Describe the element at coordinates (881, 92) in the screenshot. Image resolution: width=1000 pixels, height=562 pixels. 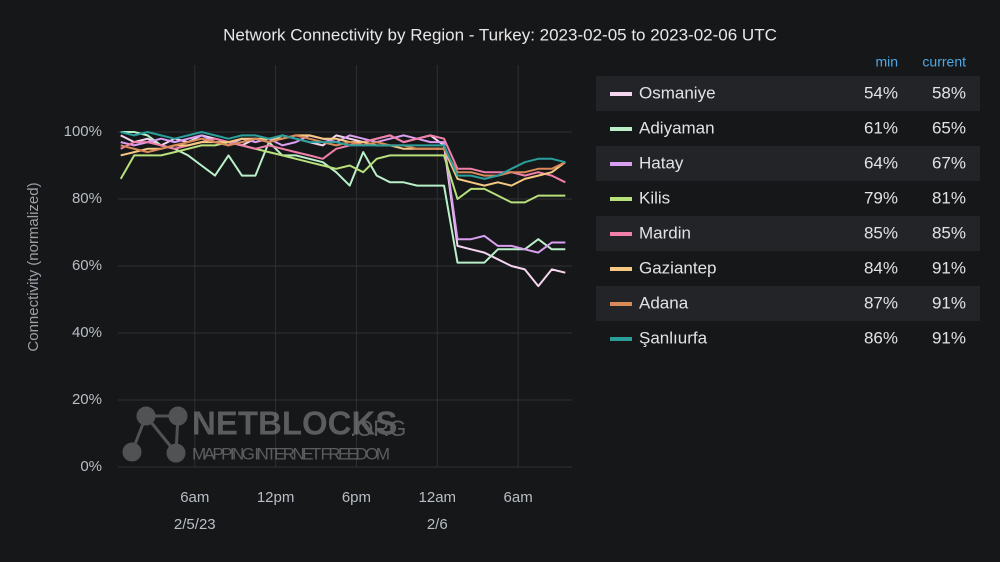
I see `legend-min: 54%` at that location.